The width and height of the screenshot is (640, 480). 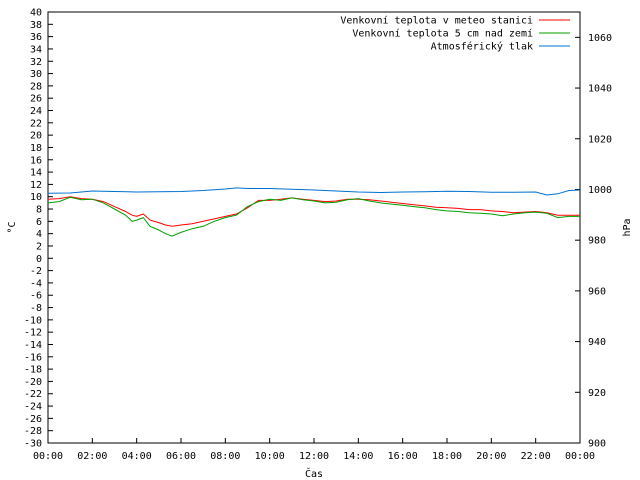 I want to click on y-tick-label: 8, so click(x=39, y=210).